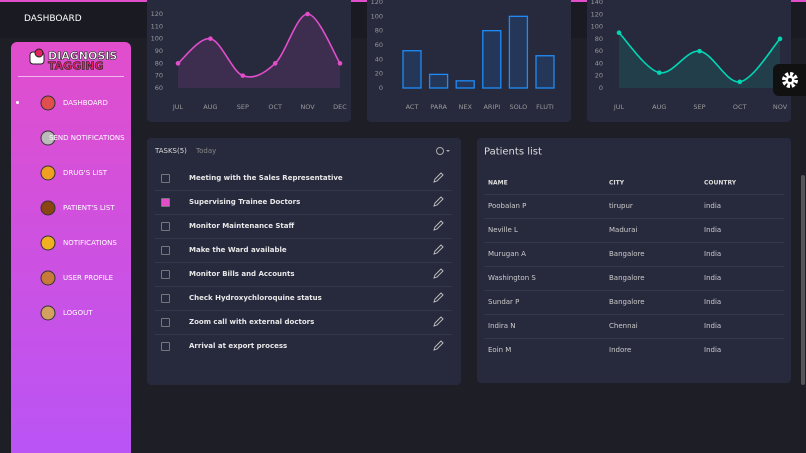 The image size is (806, 453). What do you see at coordinates (71, 247) in the screenshot?
I see `sidebar` at bounding box center [71, 247].